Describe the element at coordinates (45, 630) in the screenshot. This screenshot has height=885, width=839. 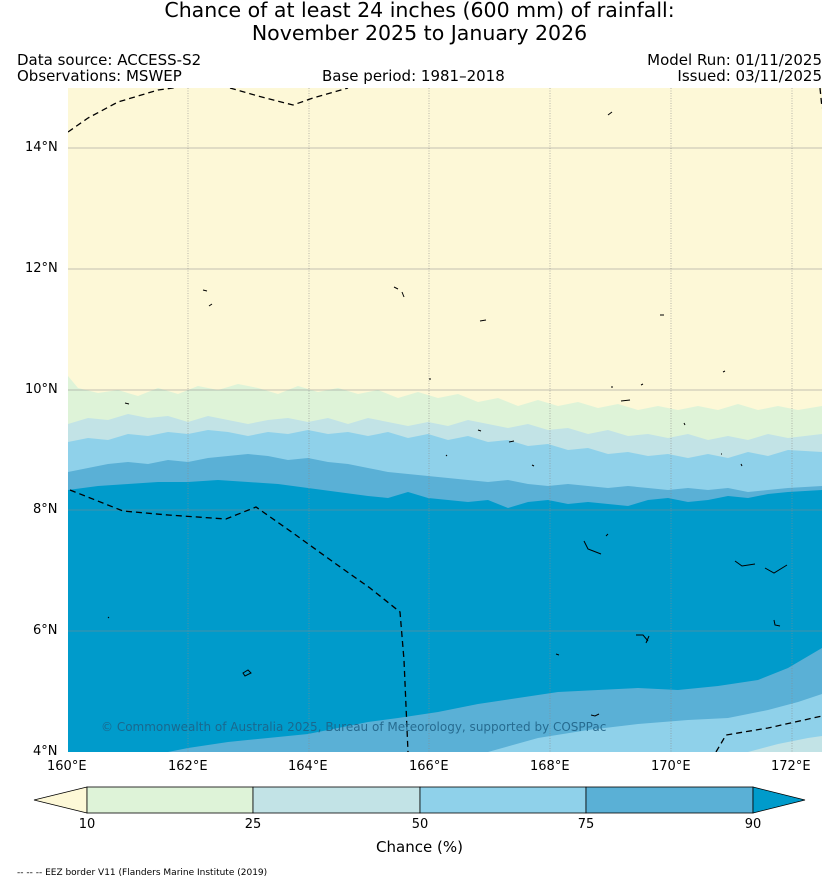
I see `lat-label-6n: 6°N` at that location.